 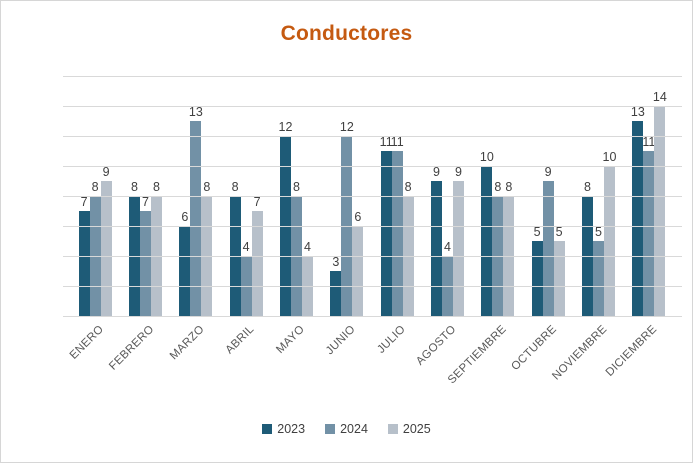 What do you see at coordinates (391, 339) in the screenshot?
I see `x-axis-label-julio: JULIO` at bounding box center [391, 339].